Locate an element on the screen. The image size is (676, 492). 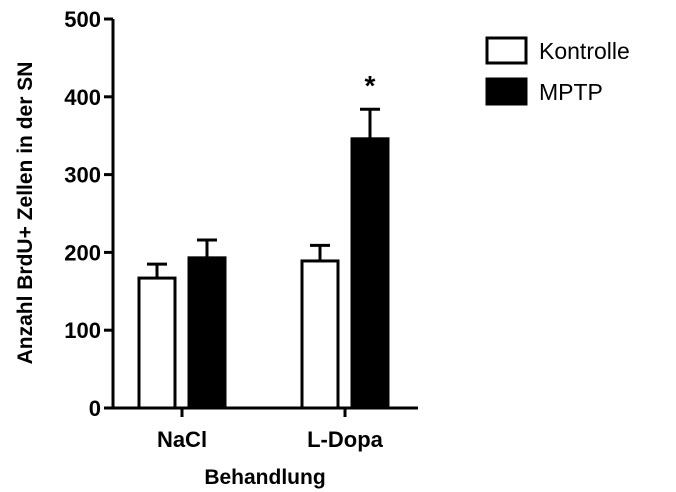
legend-label-kontrolle: Kontrolle is located at coordinates (584, 51).